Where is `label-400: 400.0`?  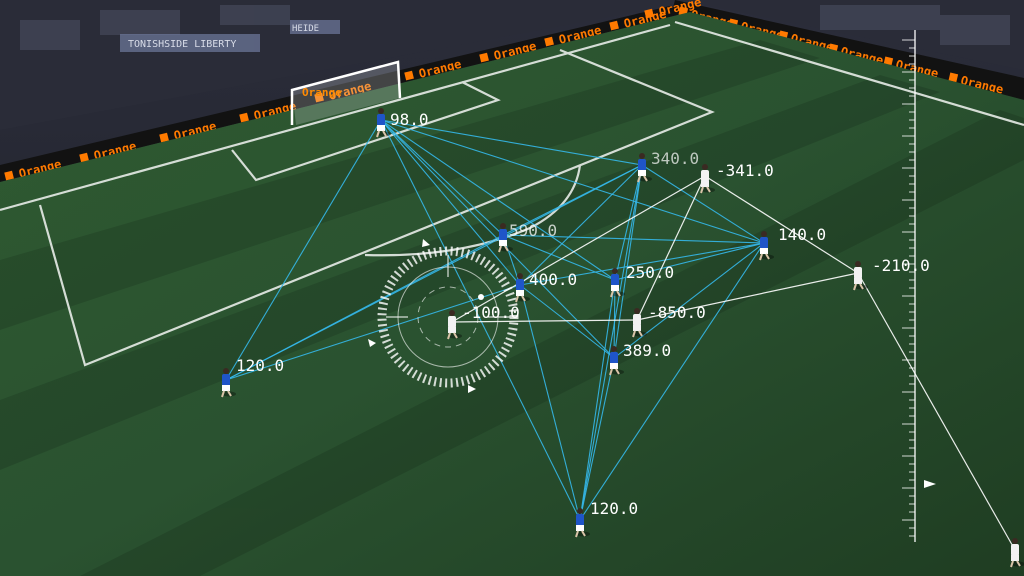 label-400: 400.0 is located at coordinates (553, 279).